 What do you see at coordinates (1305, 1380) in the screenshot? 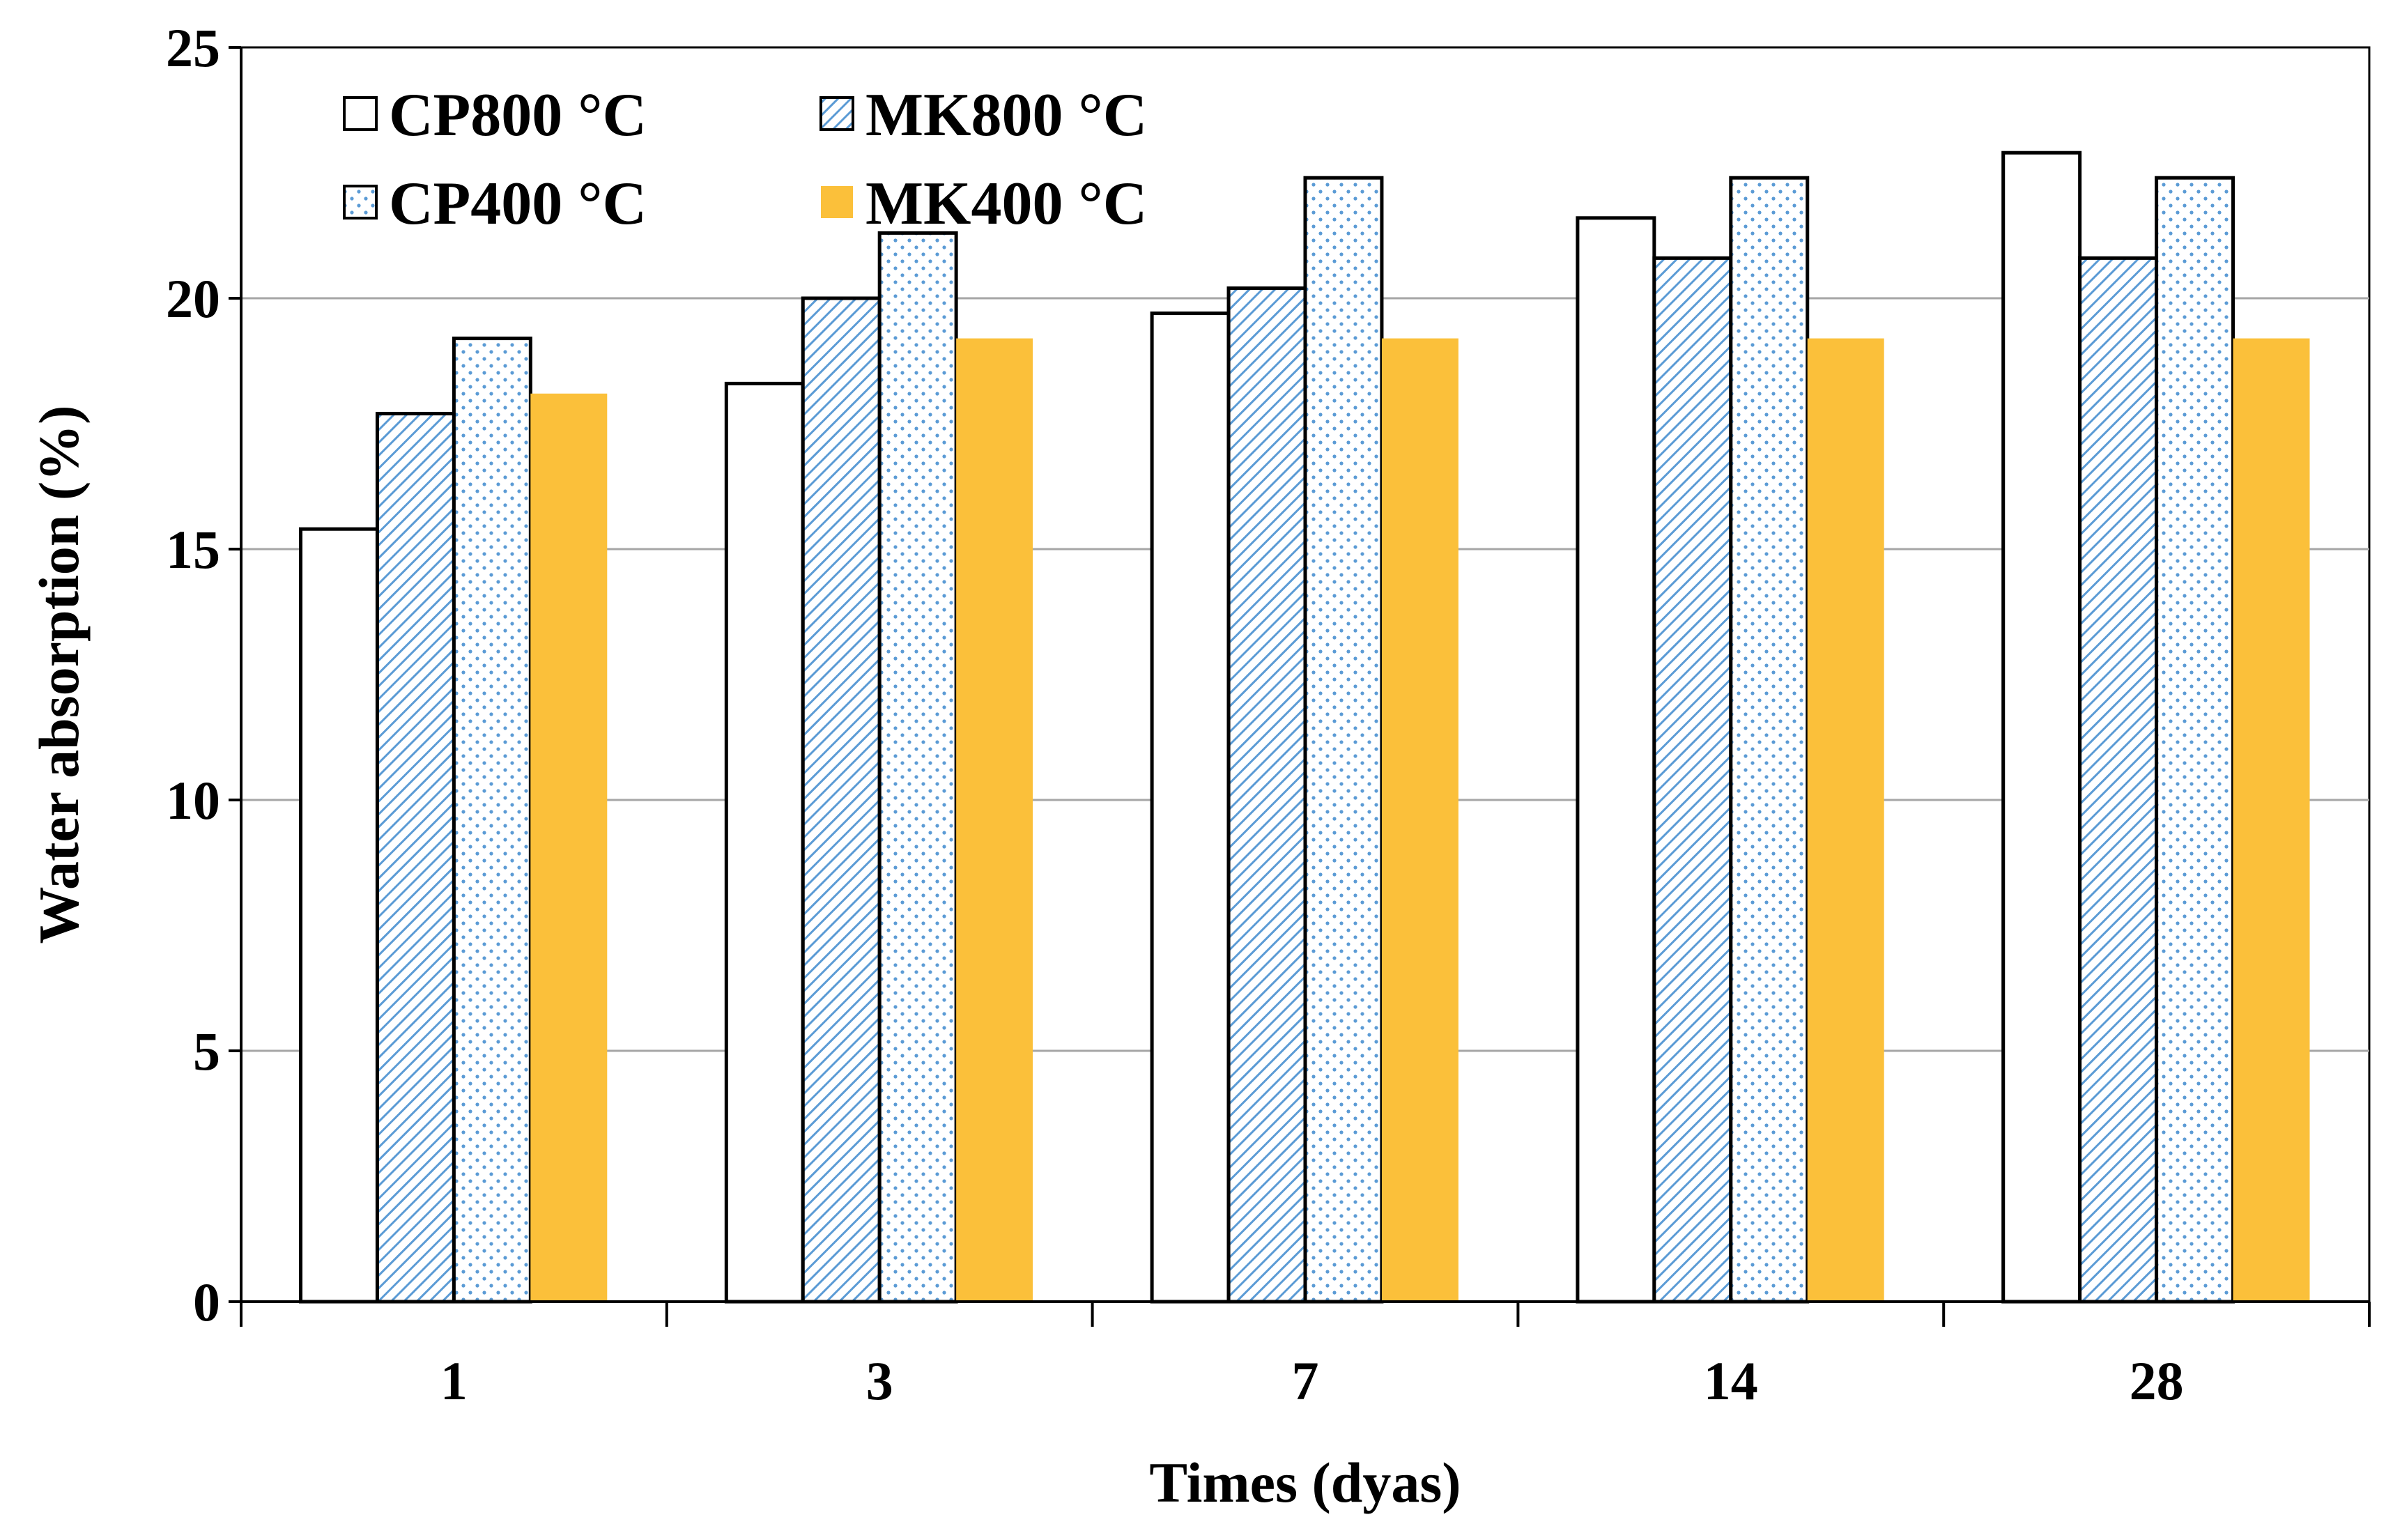
I see `x-tick-label: 7` at bounding box center [1305, 1380].